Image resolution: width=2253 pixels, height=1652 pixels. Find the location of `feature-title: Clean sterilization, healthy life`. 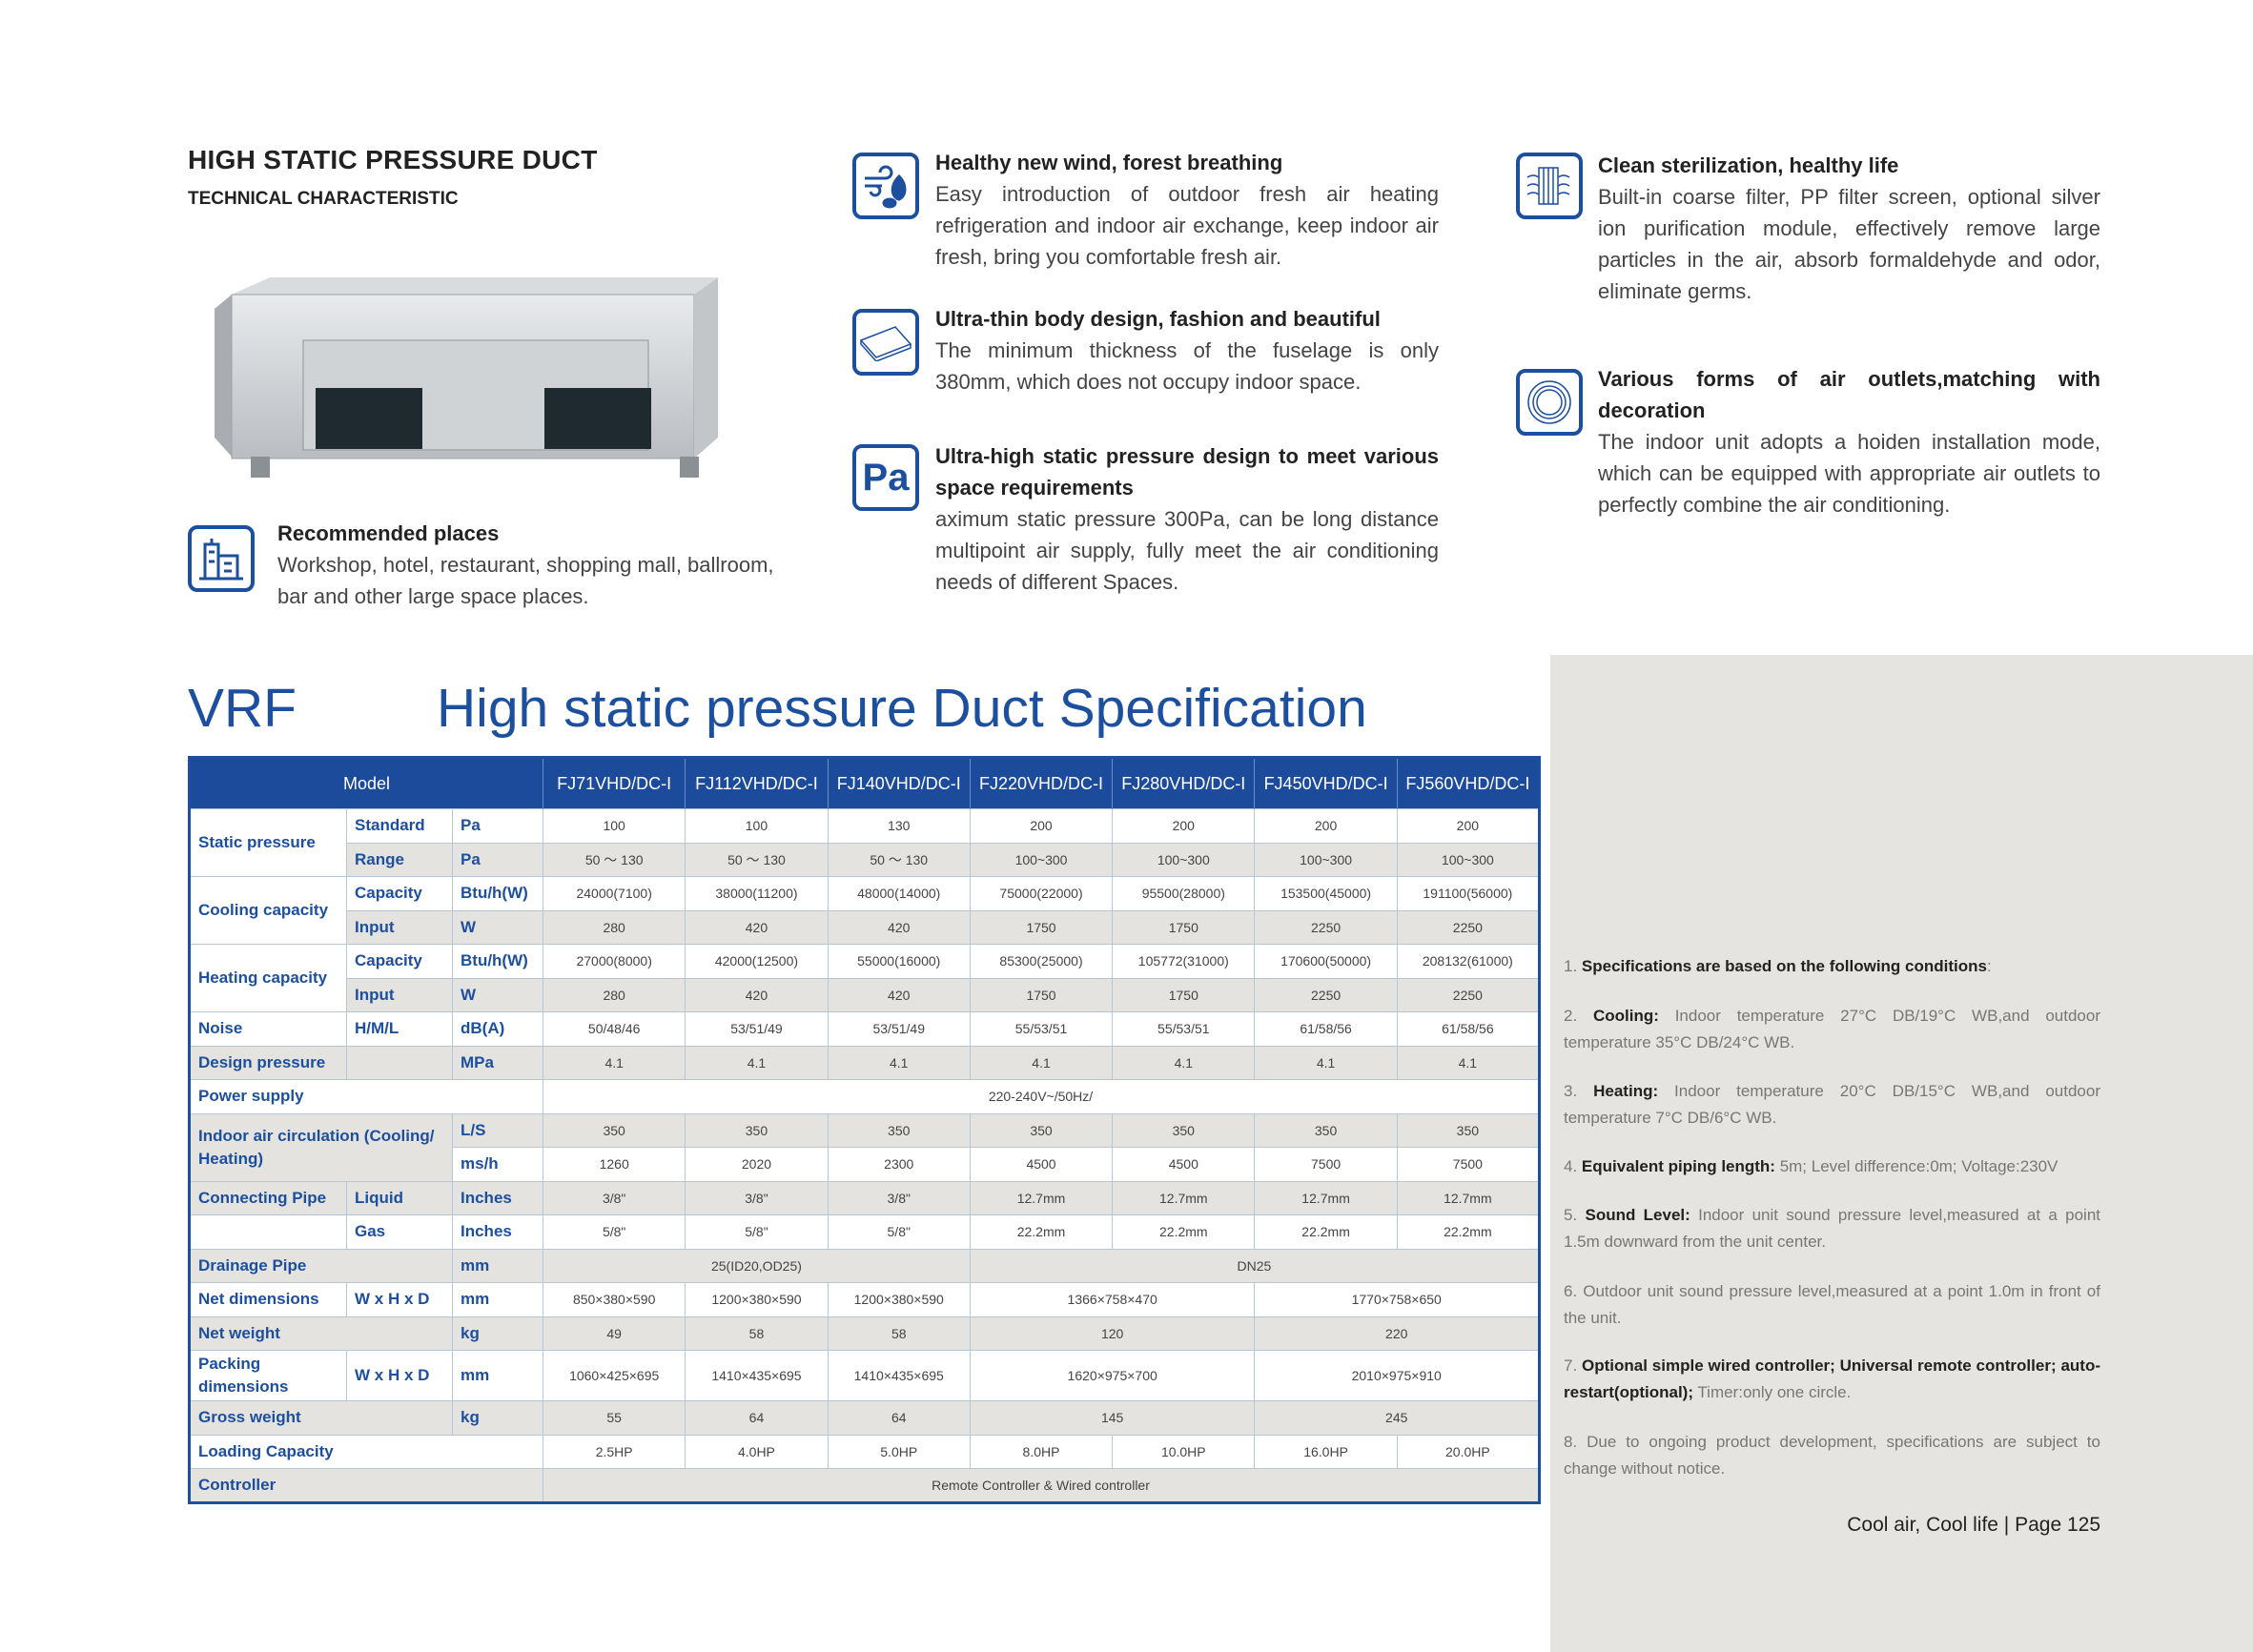

feature-title: Clean sterilization, healthy life is located at coordinates (1748, 165).